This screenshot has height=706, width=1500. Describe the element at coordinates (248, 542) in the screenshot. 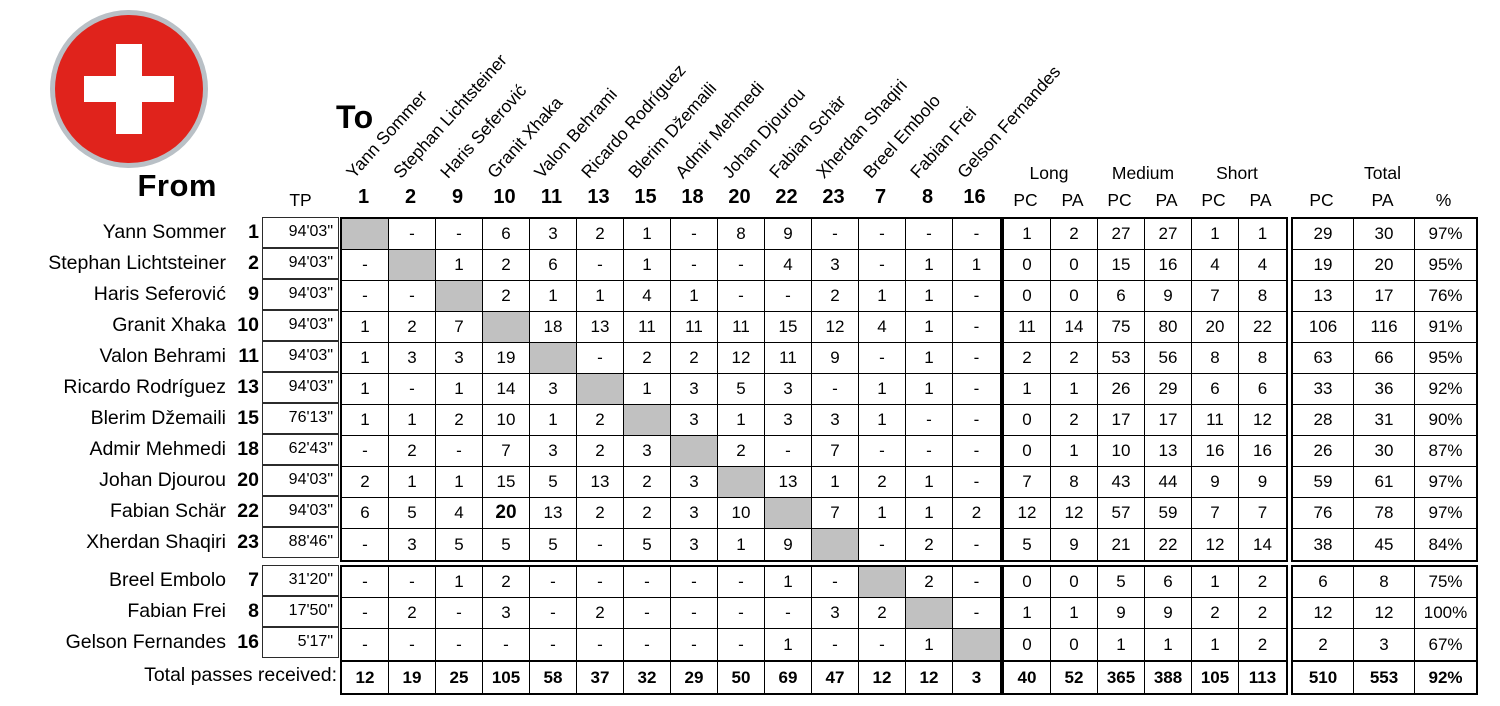

I see `player-number: 23` at that location.